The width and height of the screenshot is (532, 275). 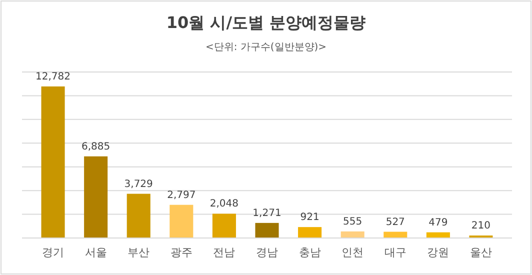 I want to click on x-tick-label: 부산, so click(x=139, y=252).